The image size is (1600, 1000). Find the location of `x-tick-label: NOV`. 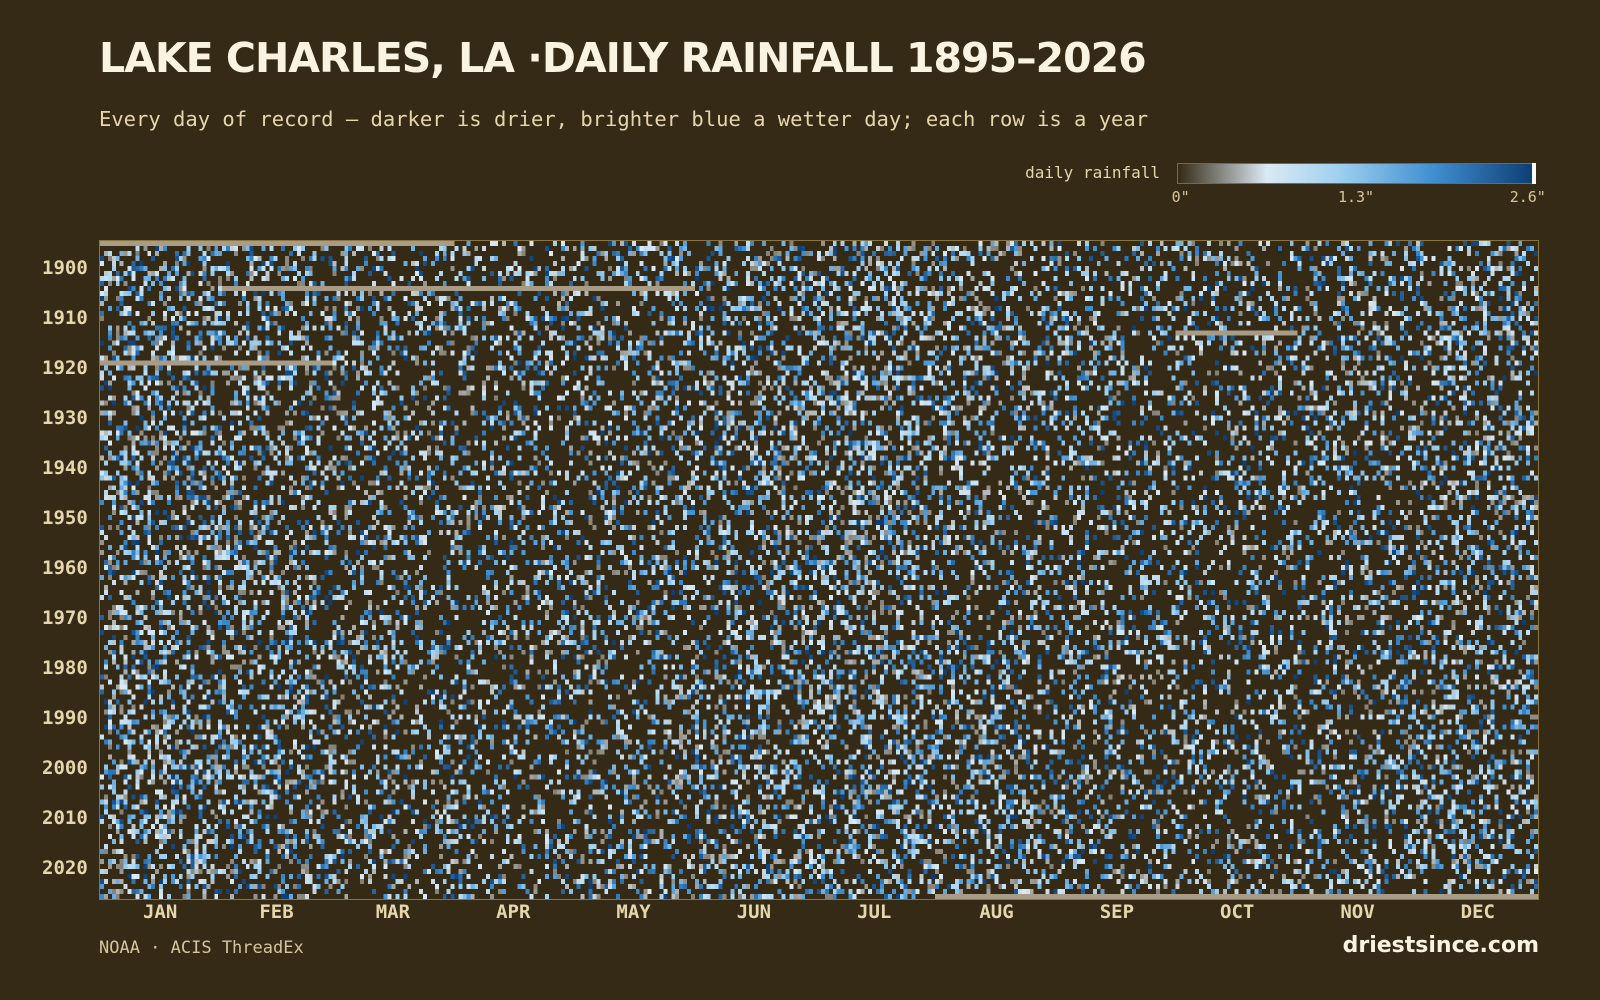

x-tick-label: NOV is located at coordinates (1357, 912).